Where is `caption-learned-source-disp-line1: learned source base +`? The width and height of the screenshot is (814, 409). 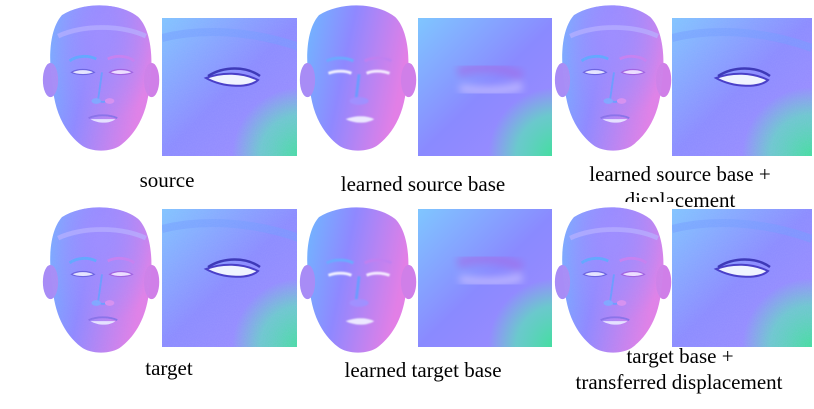
caption-learned-source-disp-line1: learned source base + is located at coordinates (680, 174).